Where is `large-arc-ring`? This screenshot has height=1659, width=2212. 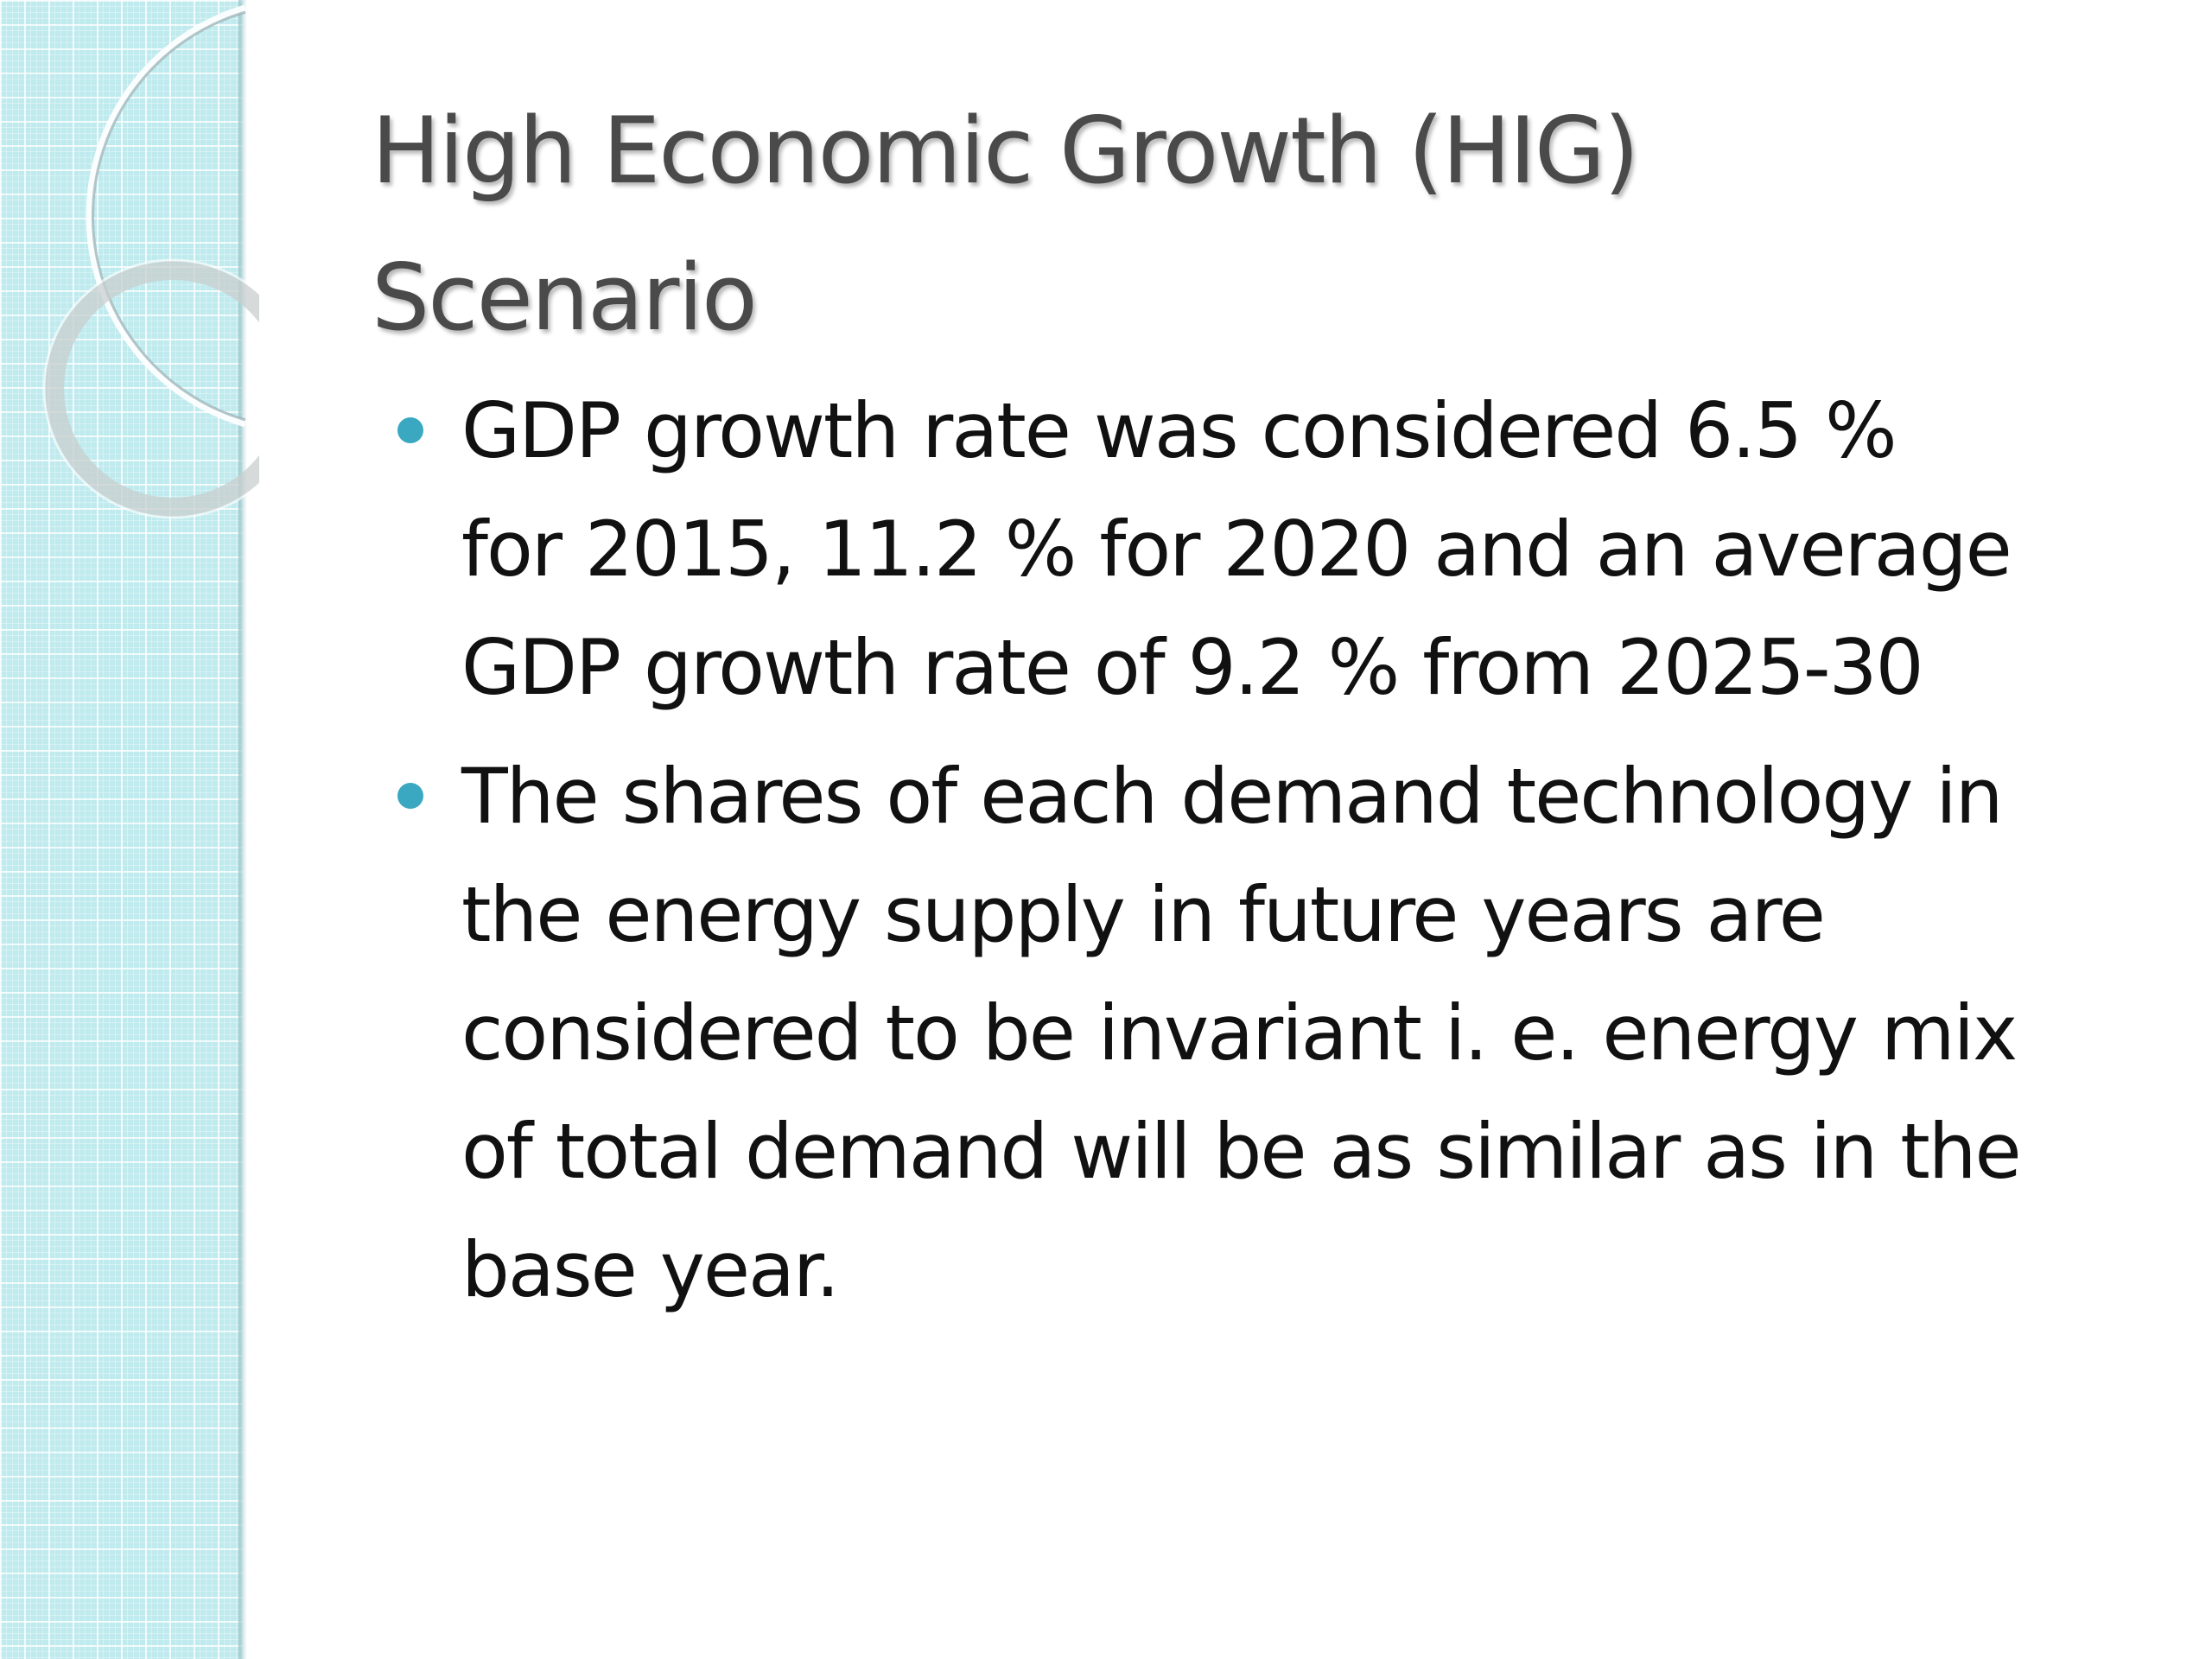 large-arc-ring is located at coordinates (166, 216).